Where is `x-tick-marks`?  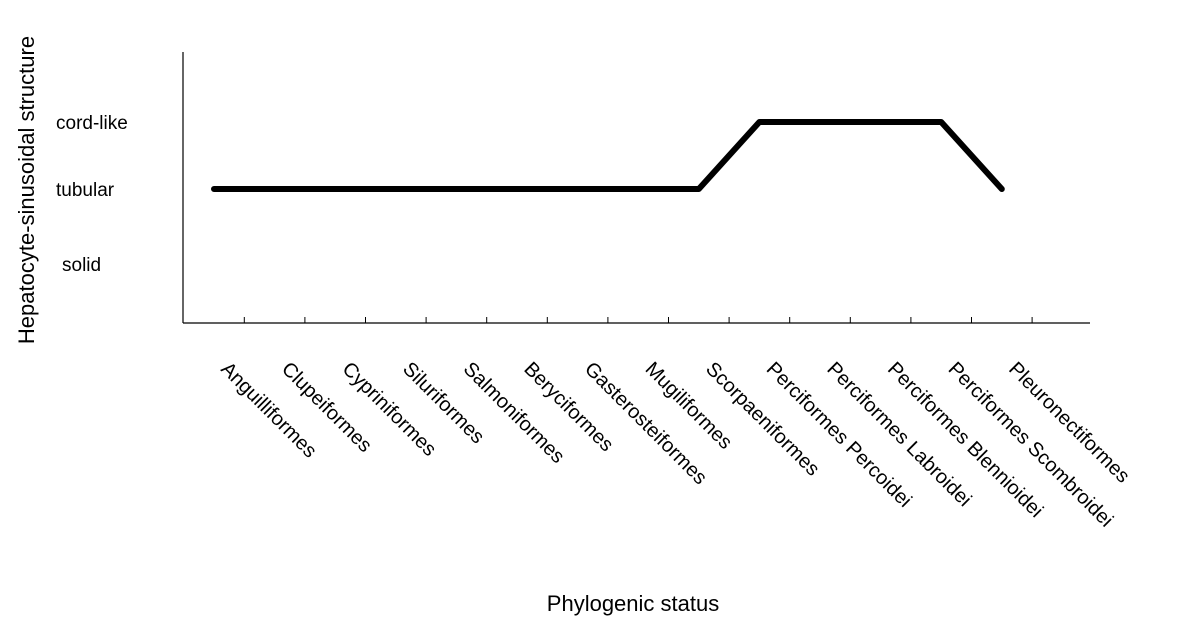
x-tick-marks is located at coordinates (638, 320).